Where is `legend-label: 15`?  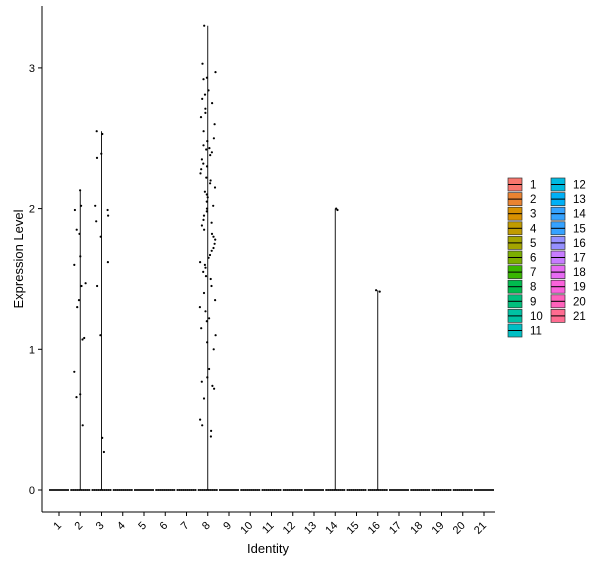 legend-label: 15 is located at coordinates (579, 229).